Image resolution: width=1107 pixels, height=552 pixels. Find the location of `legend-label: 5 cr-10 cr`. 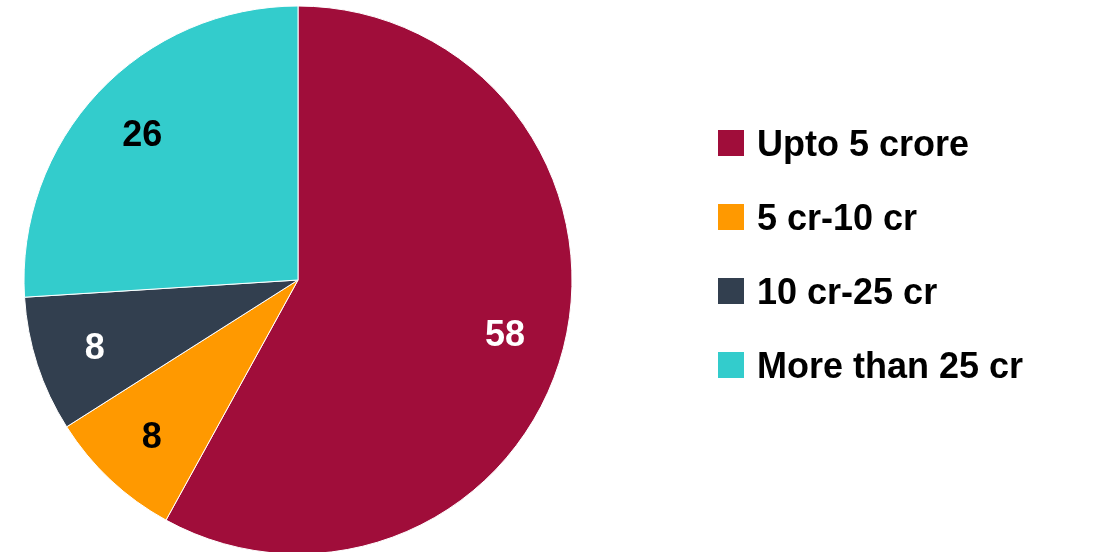

legend-label: 5 cr-10 cr is located at coordinates (837, 217).